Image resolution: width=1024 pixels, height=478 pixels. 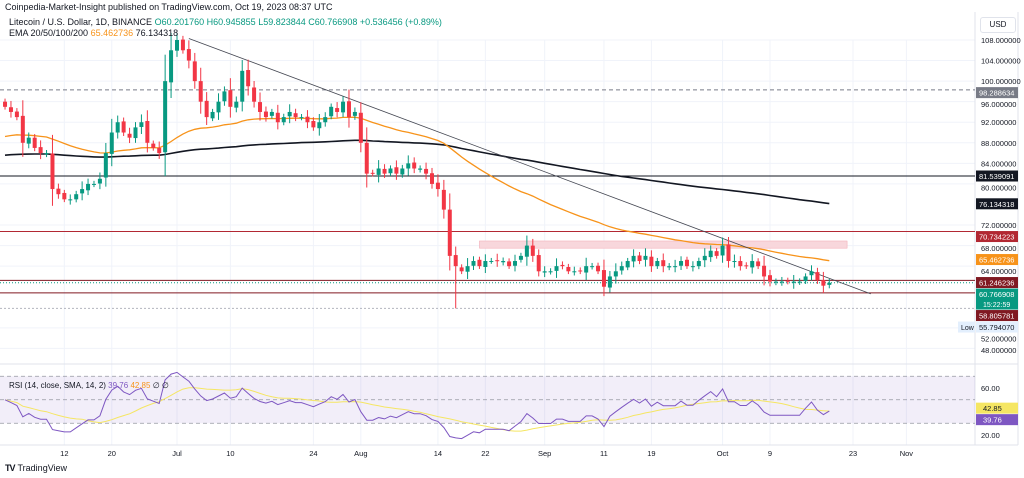 What do you see at coordinates (998, 350) in the screenshot?
I see `price-tick-label: 48.000000` at bounding box center [998, 350].